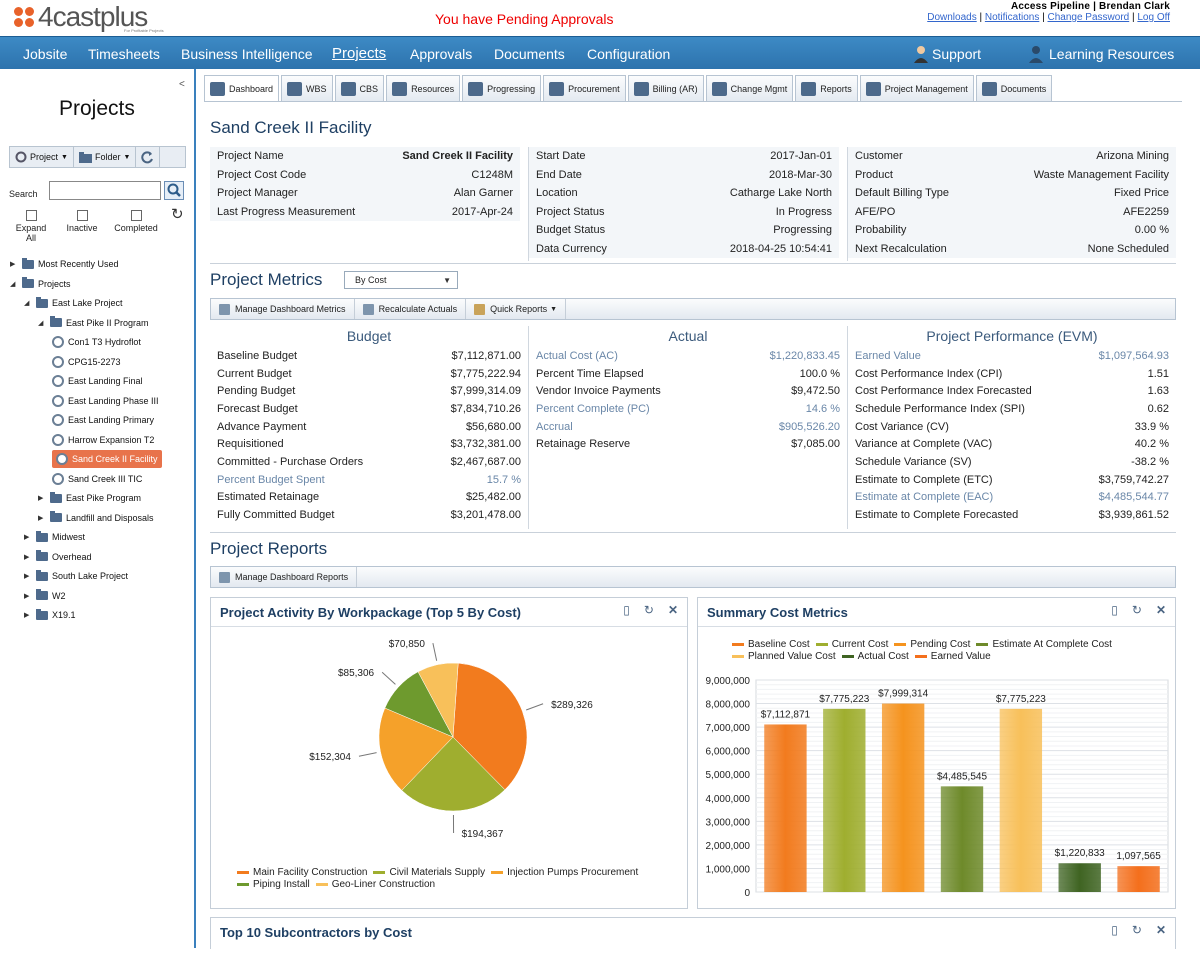 The width and height of the screenshot is (1200, 961). Describe the element at coordinates (1012, 498) in the screenshot. I see `metric-row: Estimate at Complete (EAC) $4,485,544.77` at that location.